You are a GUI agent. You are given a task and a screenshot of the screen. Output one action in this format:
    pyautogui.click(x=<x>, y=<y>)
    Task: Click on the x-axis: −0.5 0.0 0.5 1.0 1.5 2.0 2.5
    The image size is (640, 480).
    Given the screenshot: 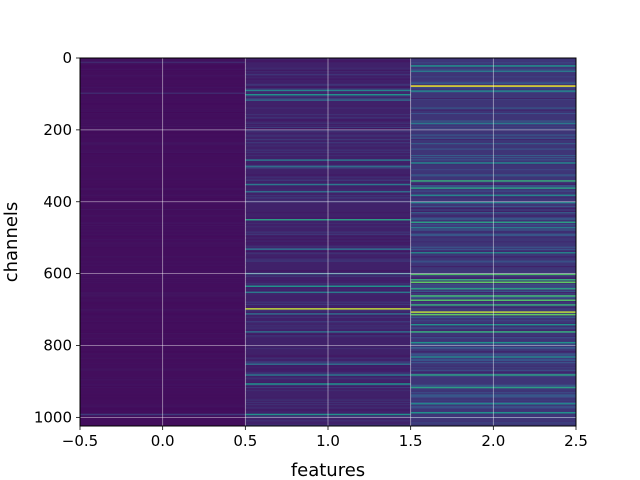 What is the action you would take?
    pyautogui.click(x=325, y=438)
    